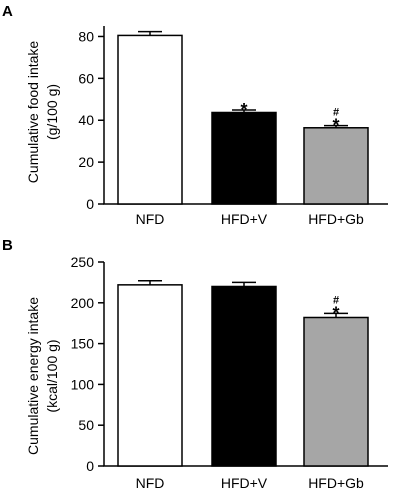  What do you see at coordinates (86, 78) in the screenshot?
I see `panel-a-y-tick-label: 60` at bounding box center [86, 78].